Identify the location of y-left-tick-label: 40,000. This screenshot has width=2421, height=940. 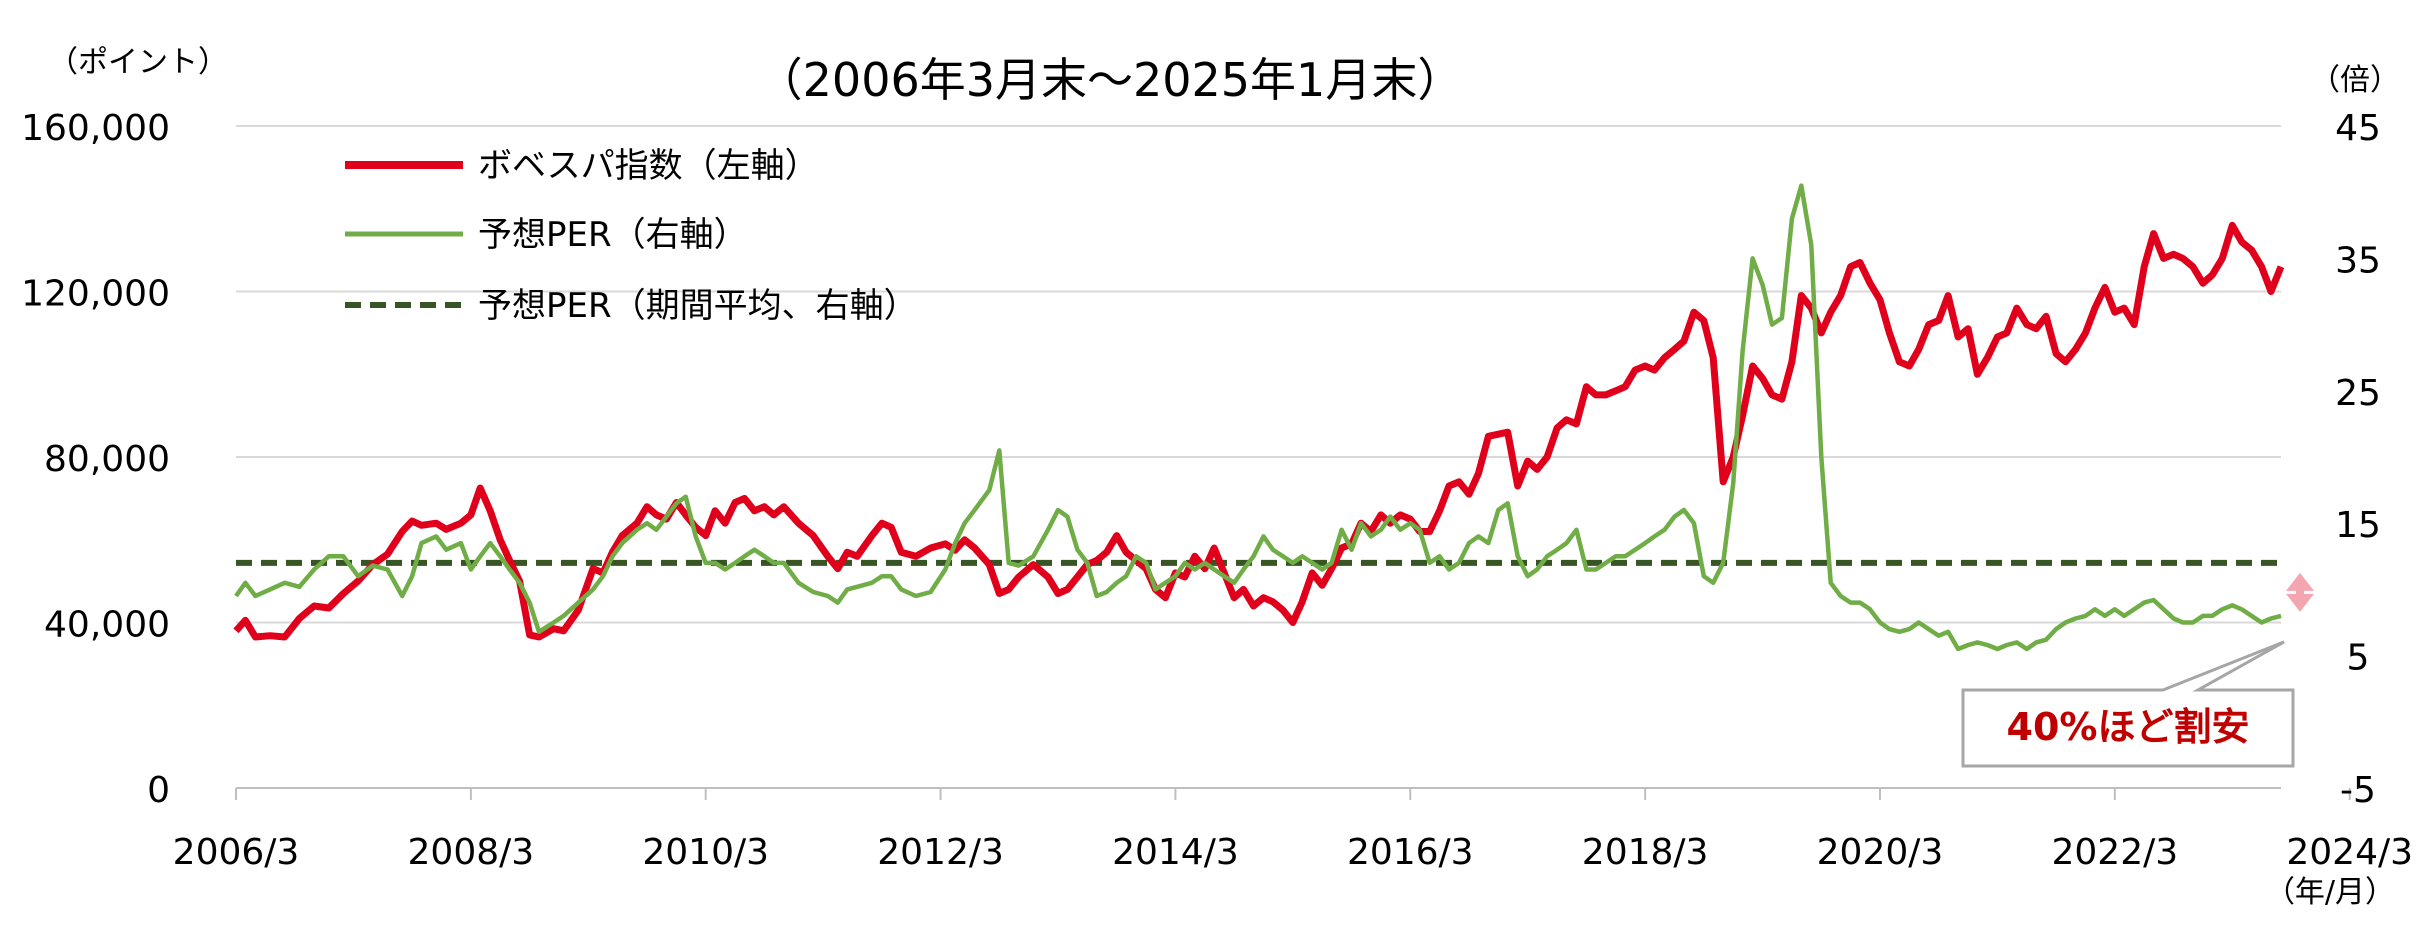
(107, 625).